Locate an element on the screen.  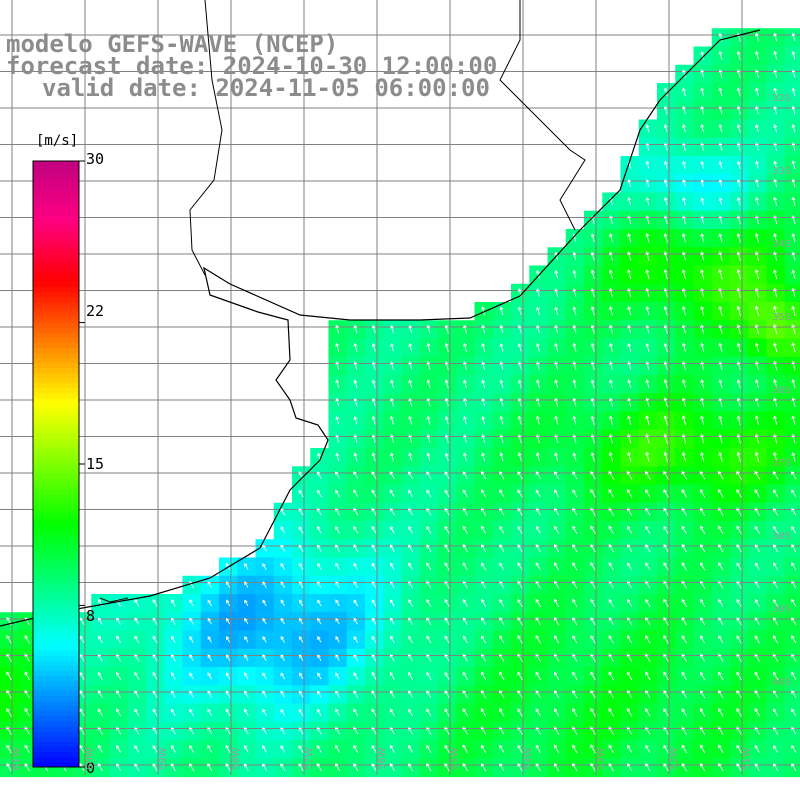
lat-label-39s: 39S is located at coordinates (782, 609).